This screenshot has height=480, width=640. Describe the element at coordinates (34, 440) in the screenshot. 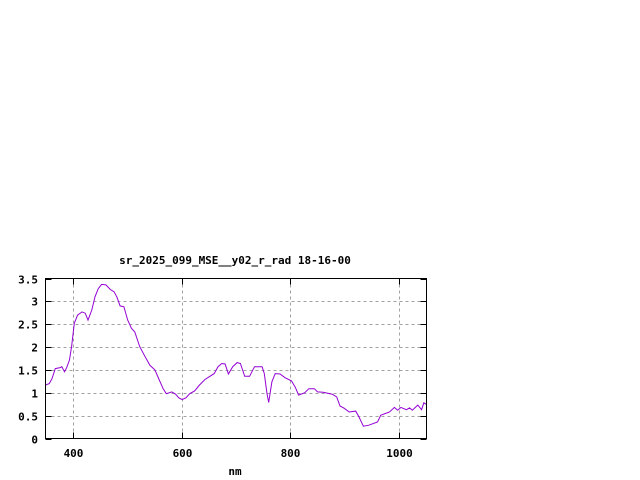

I see `y-tick-label: 0` at that location.